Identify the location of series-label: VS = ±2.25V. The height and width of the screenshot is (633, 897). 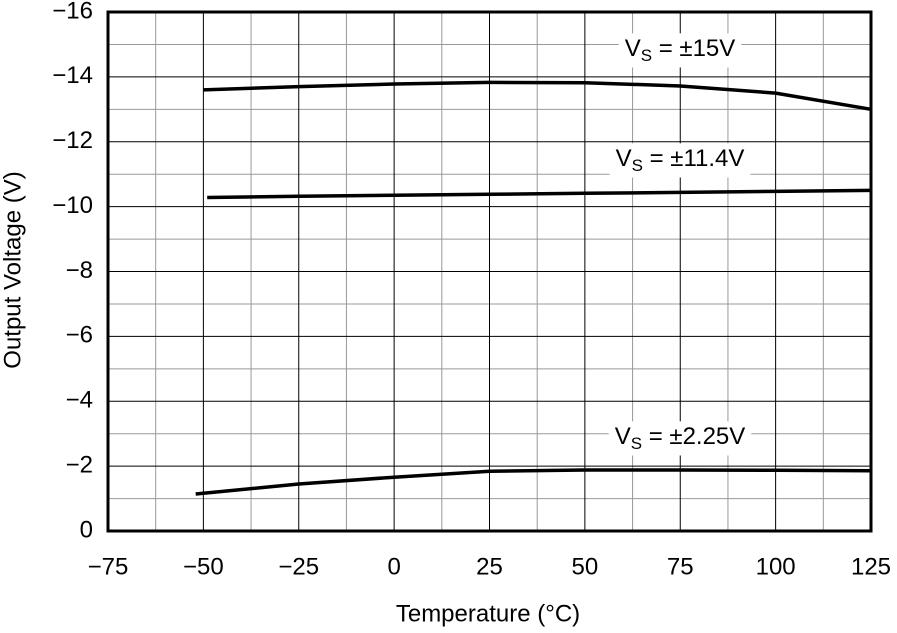
(680, 438).